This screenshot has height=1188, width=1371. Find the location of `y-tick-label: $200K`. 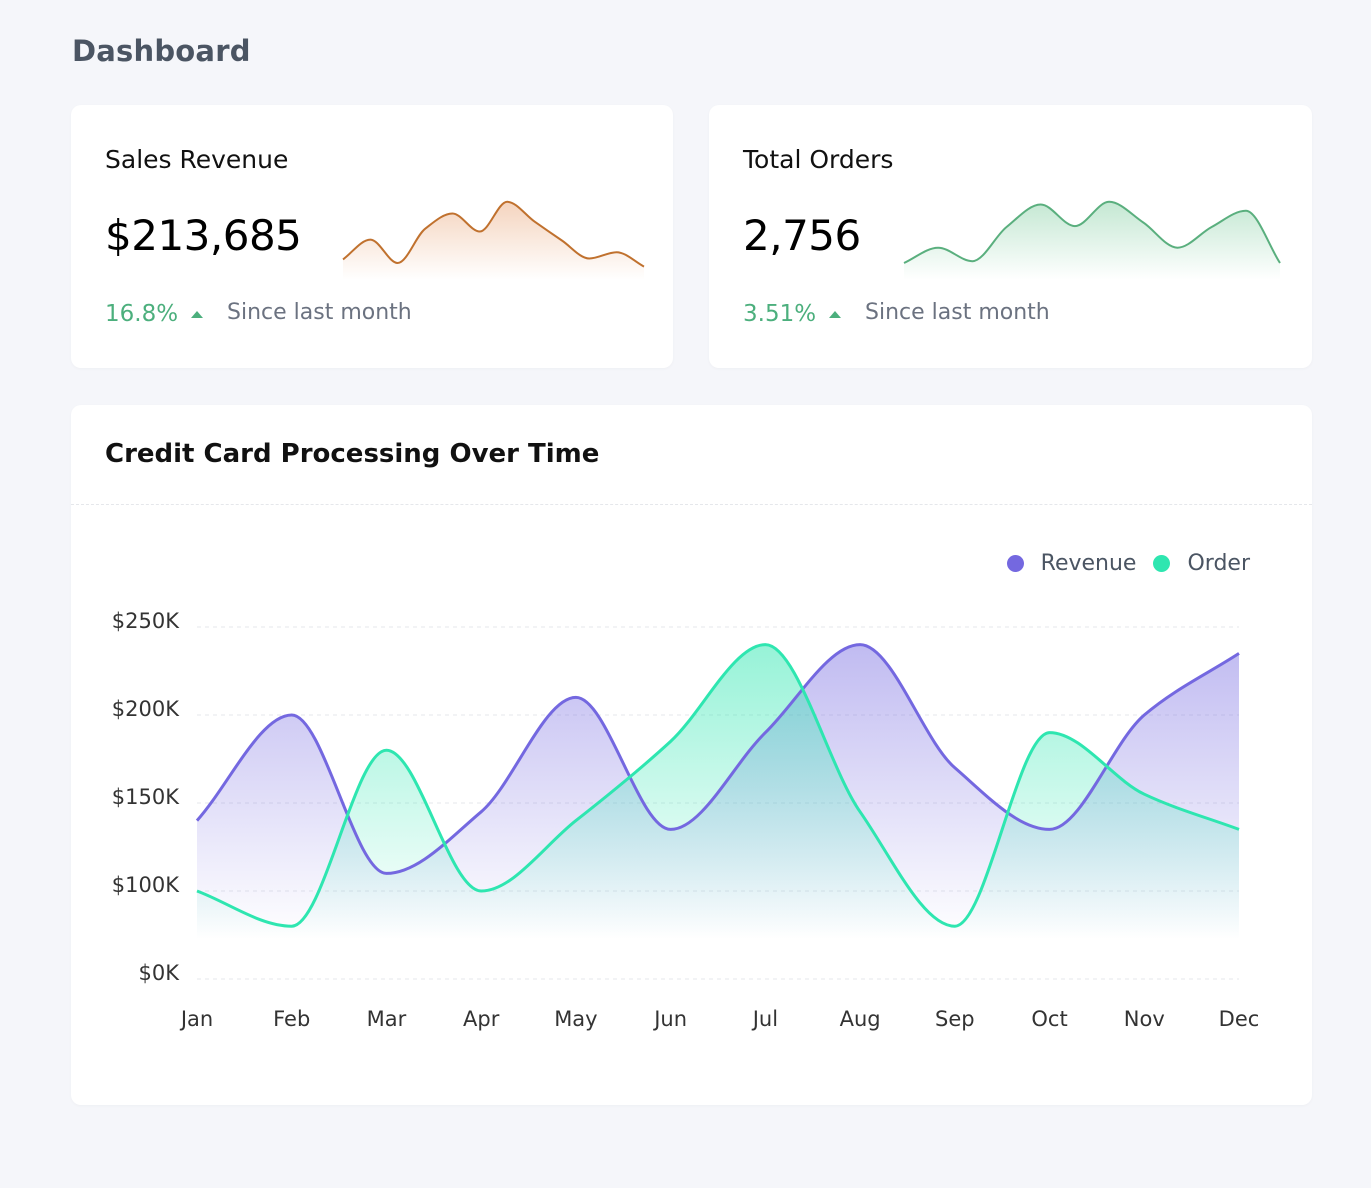

y-tick-label: $200K is located at coordinates (146, 709).